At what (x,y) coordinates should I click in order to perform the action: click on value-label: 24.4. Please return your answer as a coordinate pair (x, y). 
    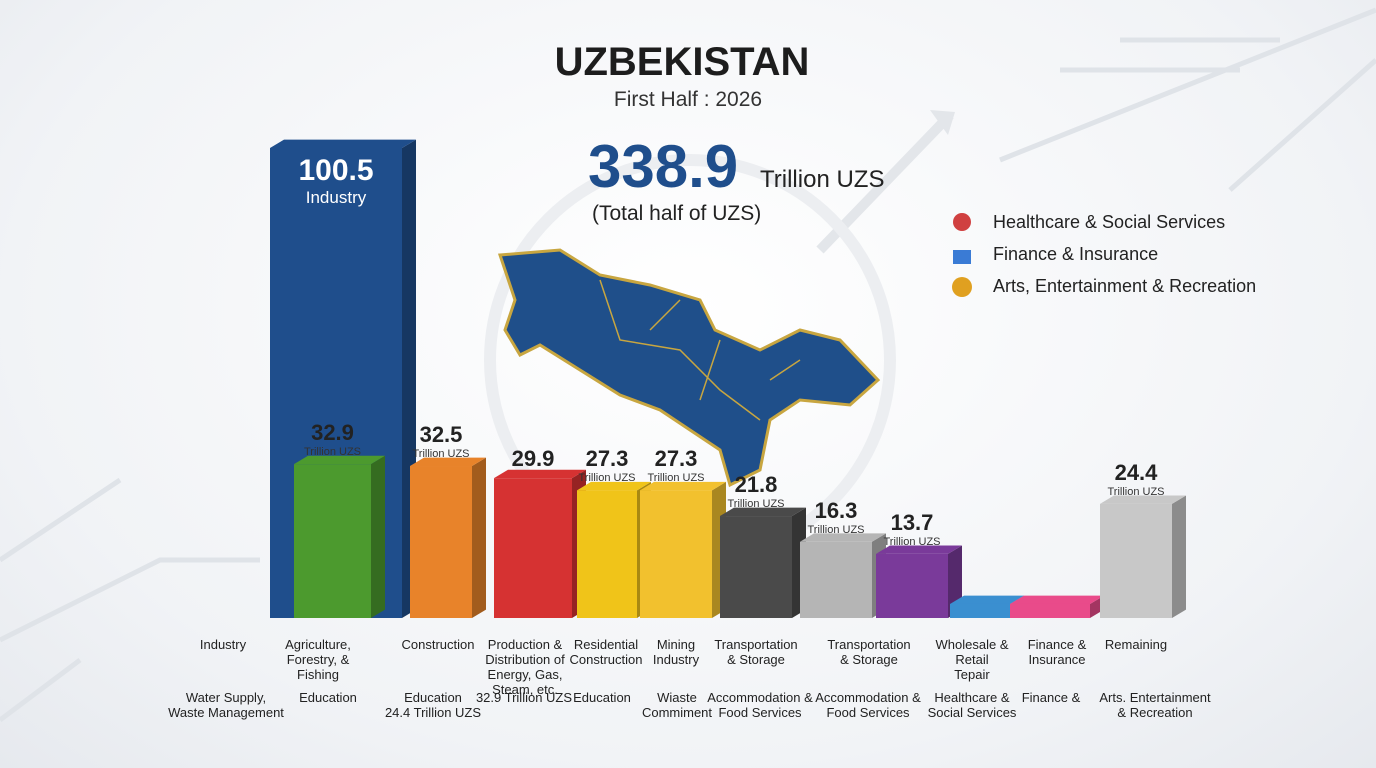
    Looking at the image, I should click on (1136, 472).